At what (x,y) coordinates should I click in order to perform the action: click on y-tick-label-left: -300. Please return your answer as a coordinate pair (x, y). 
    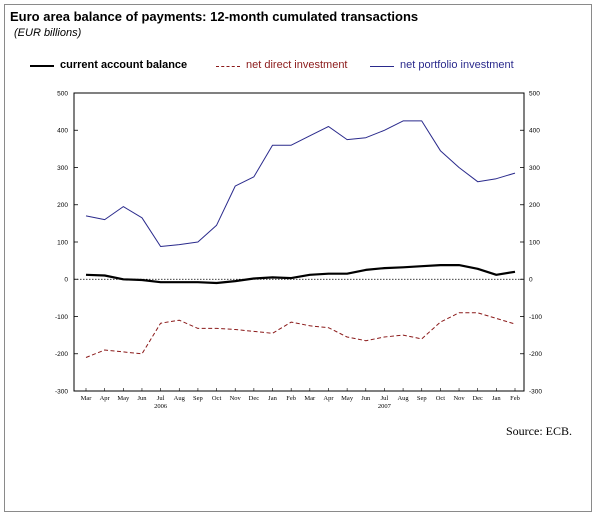
    Looking at the image, I should click on (61, 391).